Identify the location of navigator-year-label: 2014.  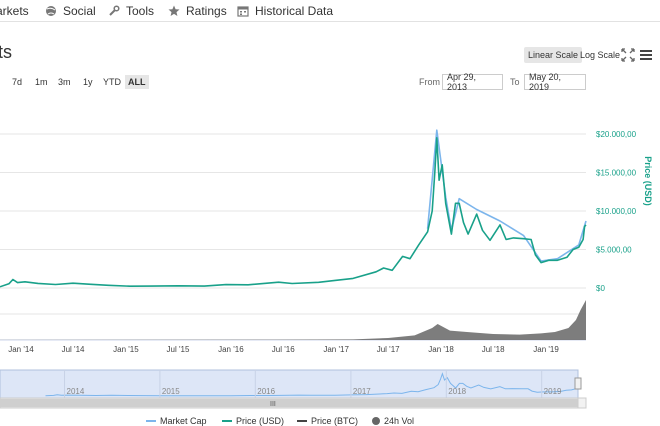
(76, 391).